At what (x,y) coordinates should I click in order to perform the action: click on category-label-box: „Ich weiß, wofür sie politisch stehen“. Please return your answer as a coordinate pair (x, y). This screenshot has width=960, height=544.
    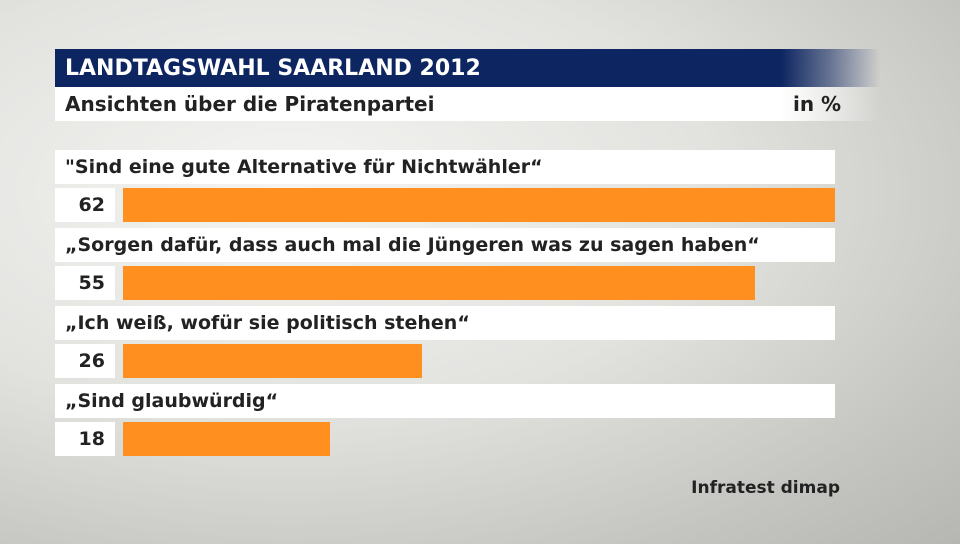
    Looking at the image, I should click on (445, 323).